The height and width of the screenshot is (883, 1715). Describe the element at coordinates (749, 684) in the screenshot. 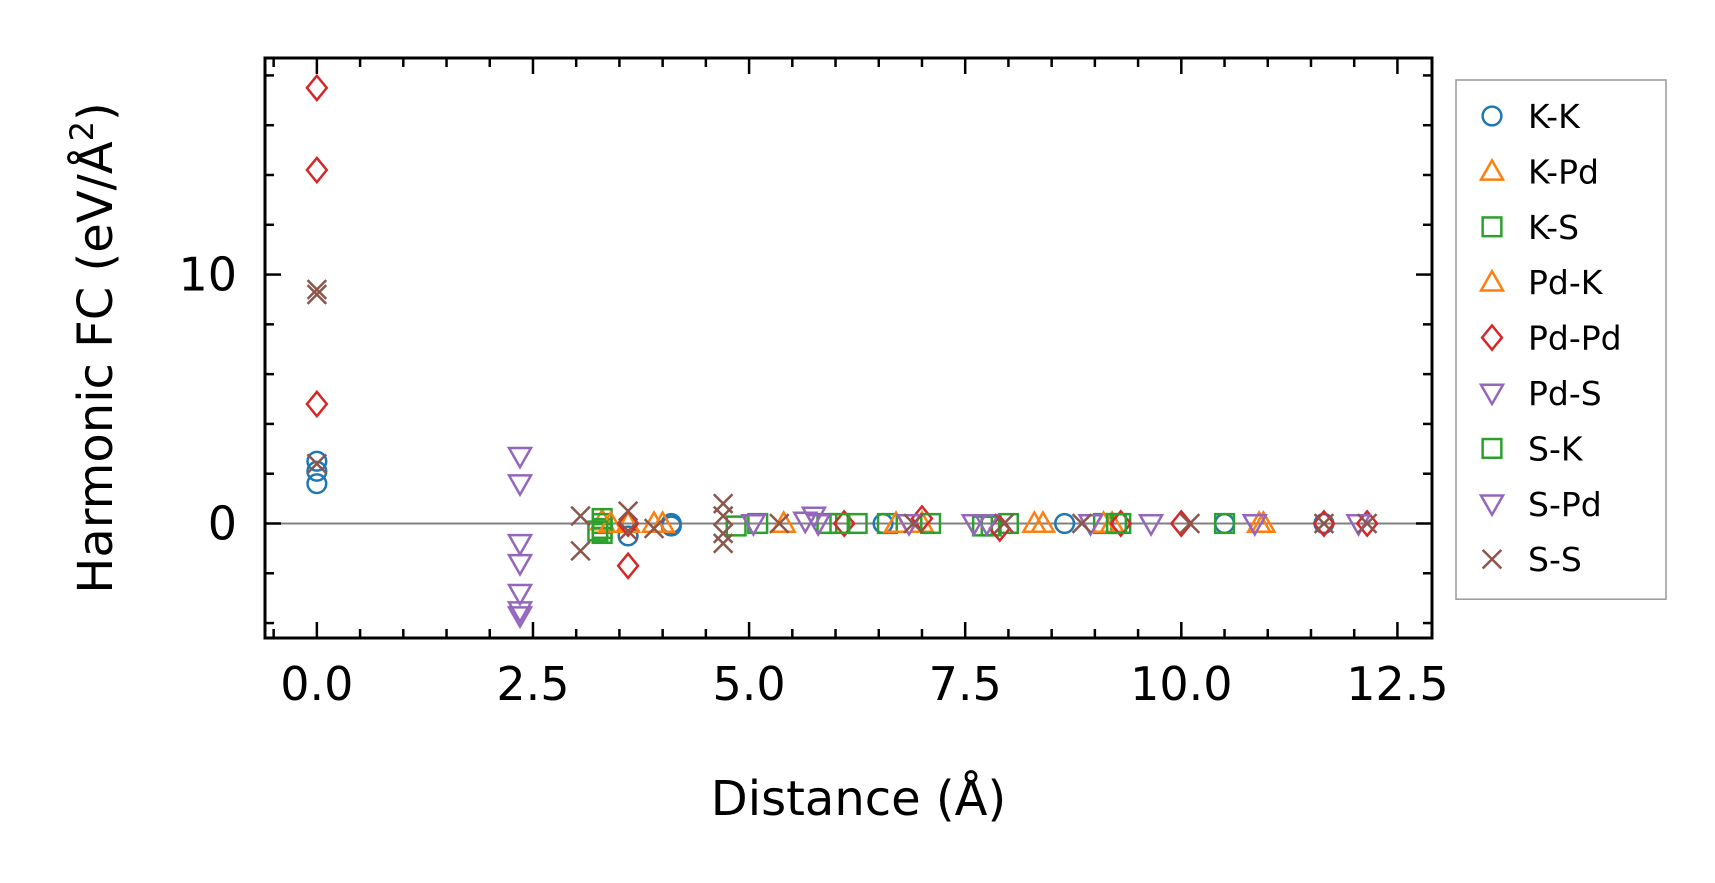

I see `x-tick-label: 5.0` at that location.